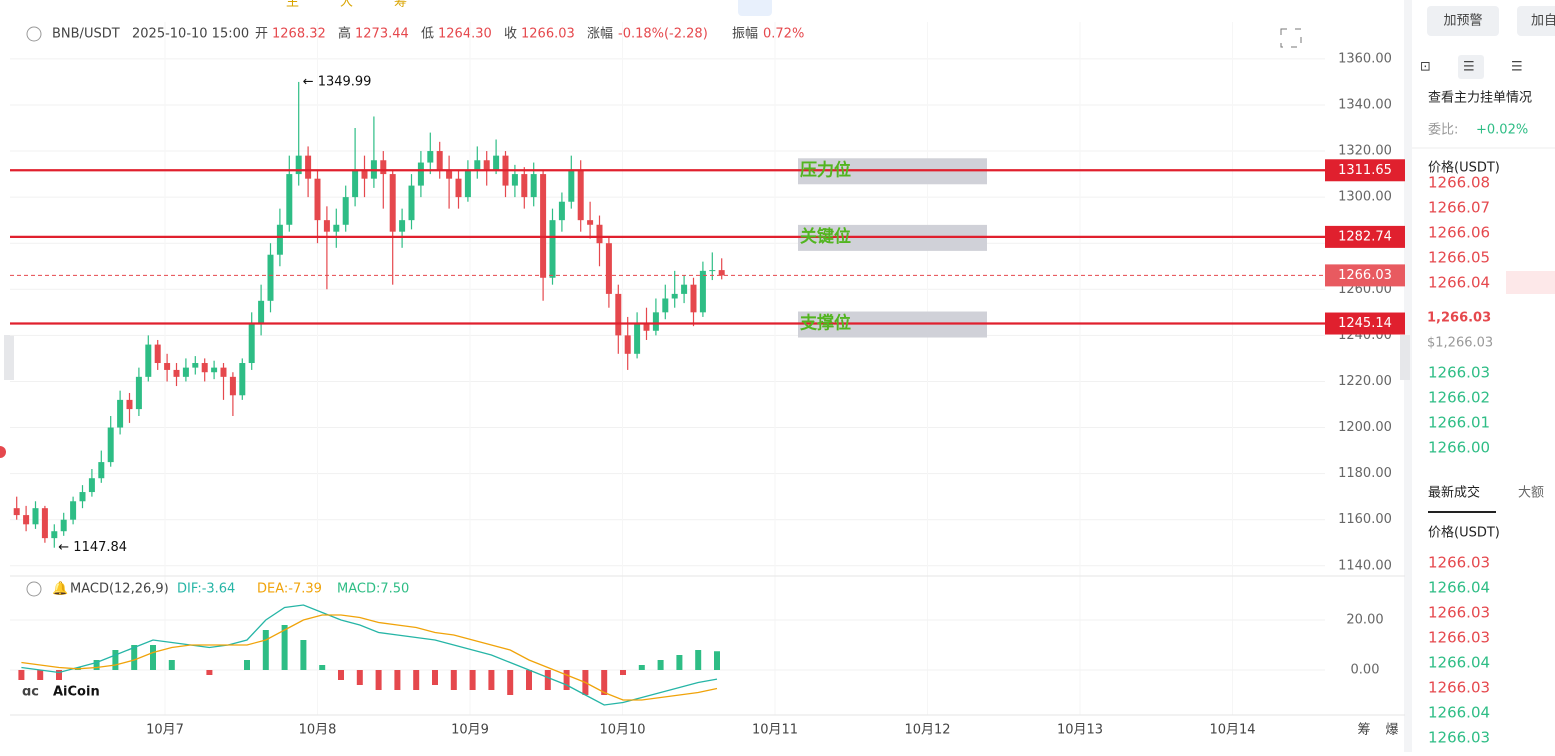  I want to click on trade-price: 1266.04, so click(1459, 713).